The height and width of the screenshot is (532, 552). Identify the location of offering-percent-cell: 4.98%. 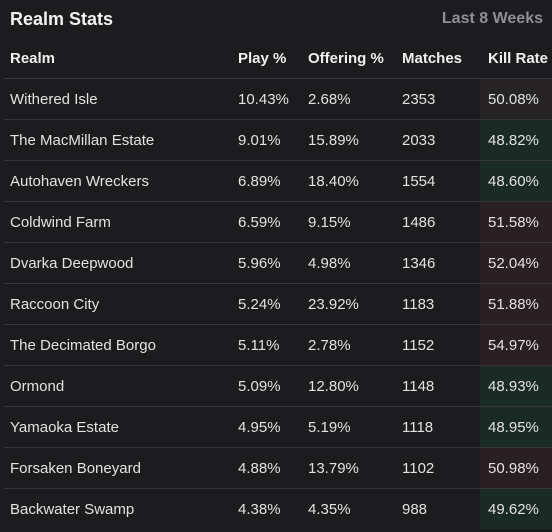
(355, 263).